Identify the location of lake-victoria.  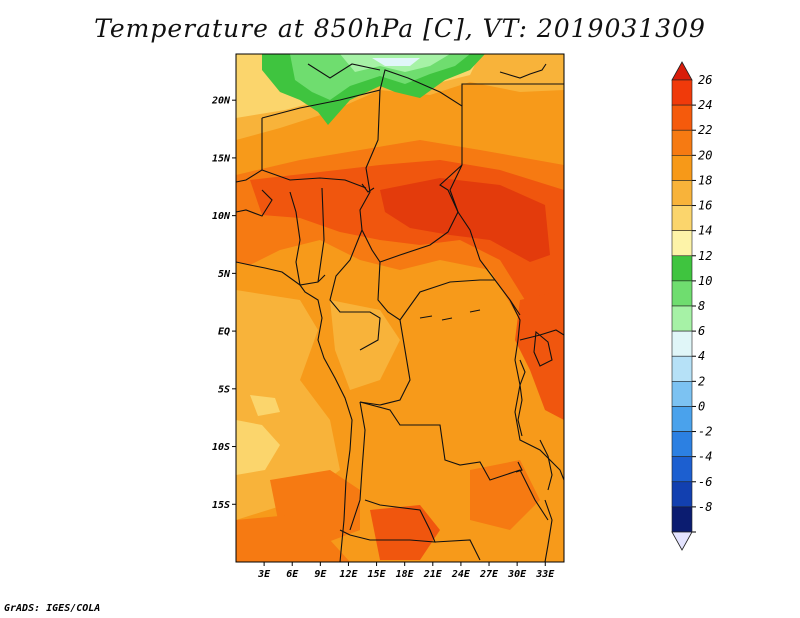
(543, 348).